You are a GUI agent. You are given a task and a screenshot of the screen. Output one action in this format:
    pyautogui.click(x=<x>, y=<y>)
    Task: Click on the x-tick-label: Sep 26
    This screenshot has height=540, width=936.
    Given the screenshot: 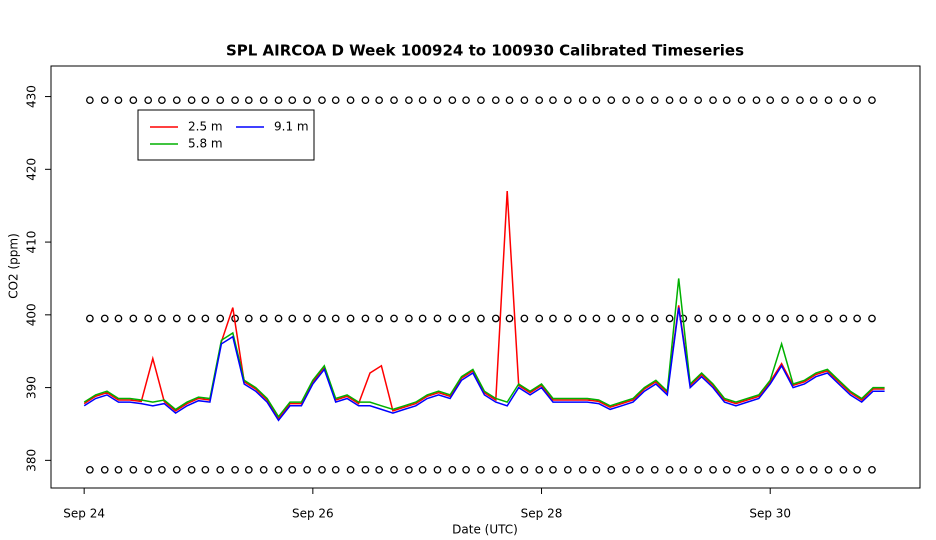 What is the action you would take?
    pyautogui.click(x=313, y=514)
    